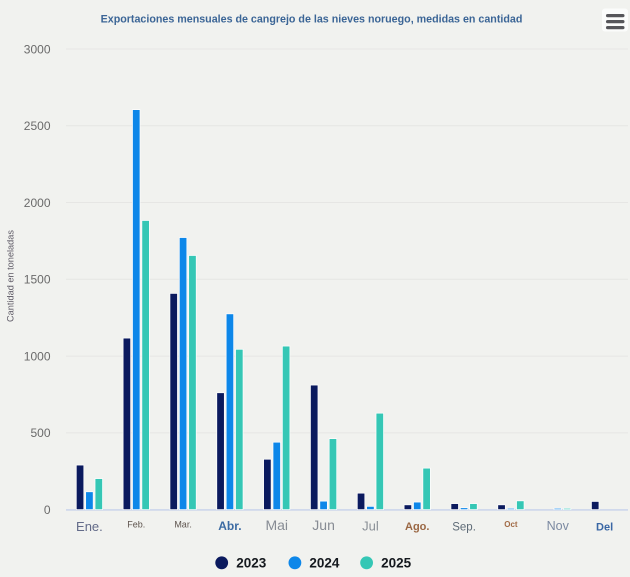 This screenshot has height=577, width=630. Describe the element at coordinates (323, 525) in the screenshot. I see `svg-text: Jun` at that location.